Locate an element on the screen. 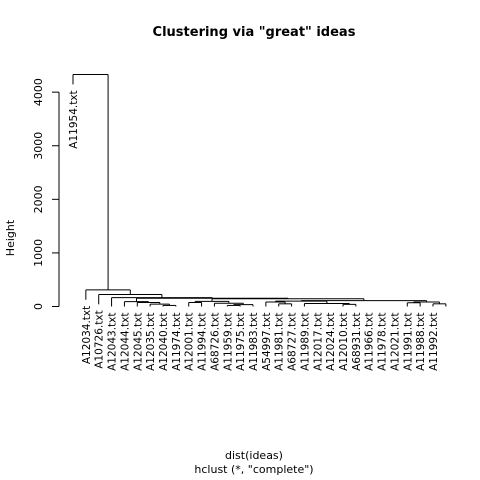  leaf-label-8: A11974.txt is located at coordinates (177, 342).